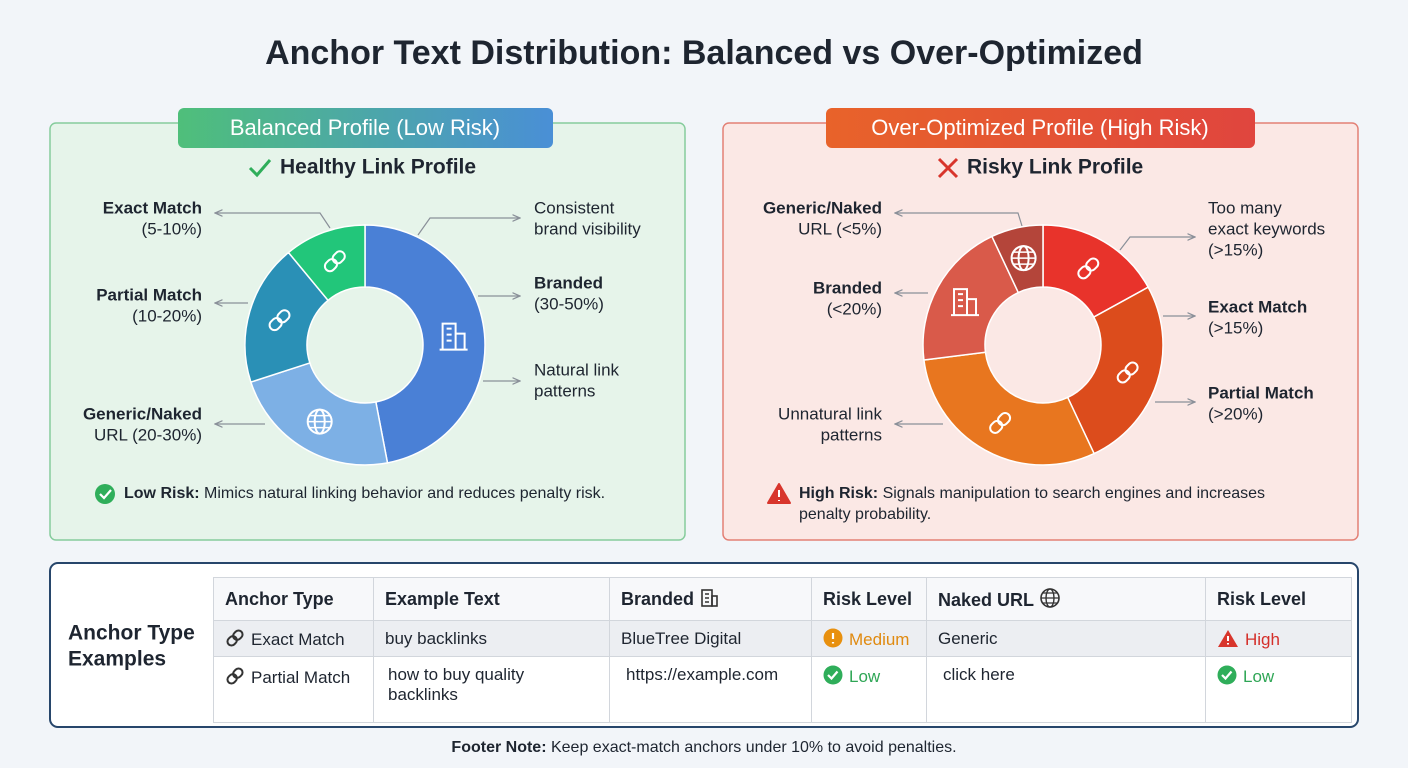  Describe the element at coordinates (1235, 413) in the screenshot. I see `callout: (>20%)` at that location.